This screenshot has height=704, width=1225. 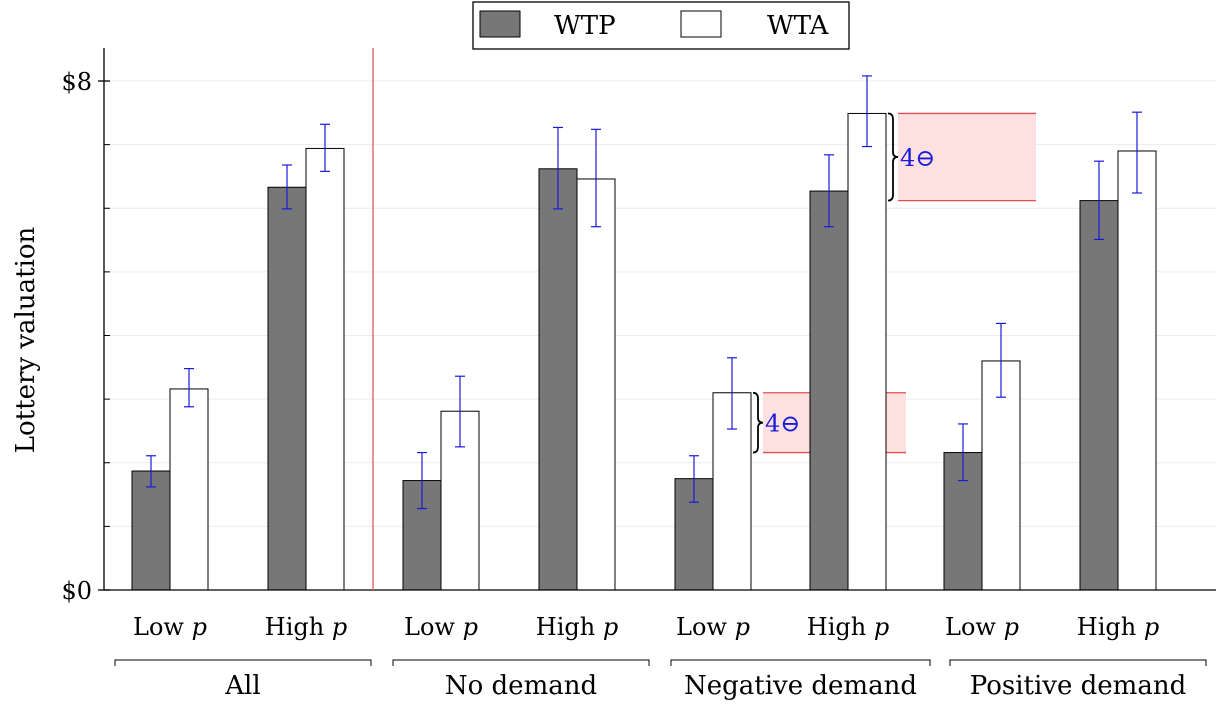 What do you see at coordinates (701, 24) in the screenshot?
I see `legend-swatch-wta` at bounding box center [701, 24].